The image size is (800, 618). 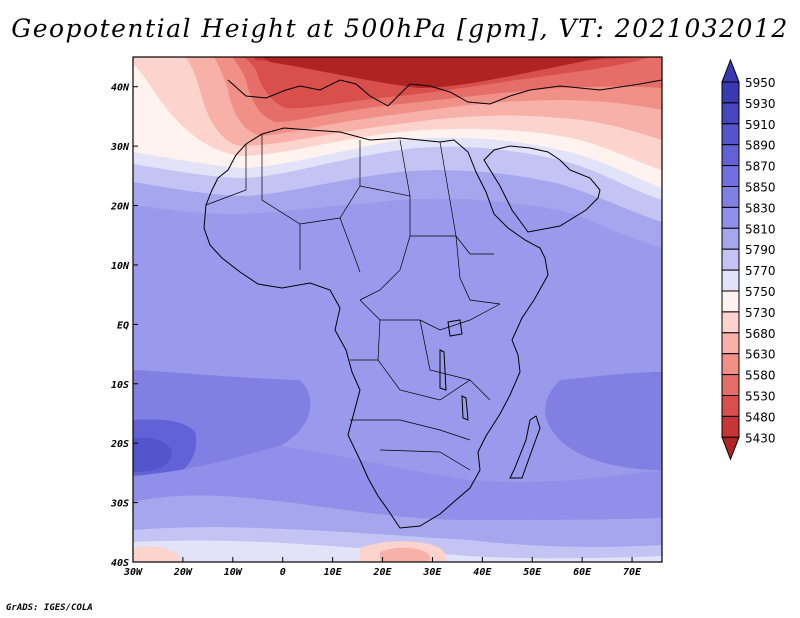 What do you see at coordinates (760, 188) in the screenshot?
I see `colorbar-label: 5850` at bounding box center [760, 188].